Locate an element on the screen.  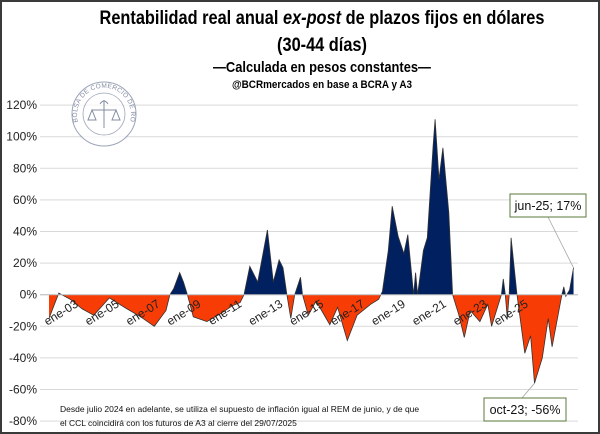
chart-source: @BCRmercados en base a BCRA y A3 is located at coordinates (322, 85).